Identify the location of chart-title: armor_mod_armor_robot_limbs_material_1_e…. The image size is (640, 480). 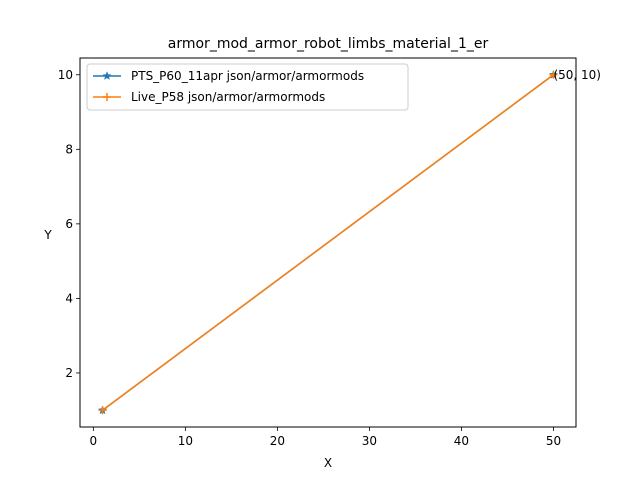
(328, 44).